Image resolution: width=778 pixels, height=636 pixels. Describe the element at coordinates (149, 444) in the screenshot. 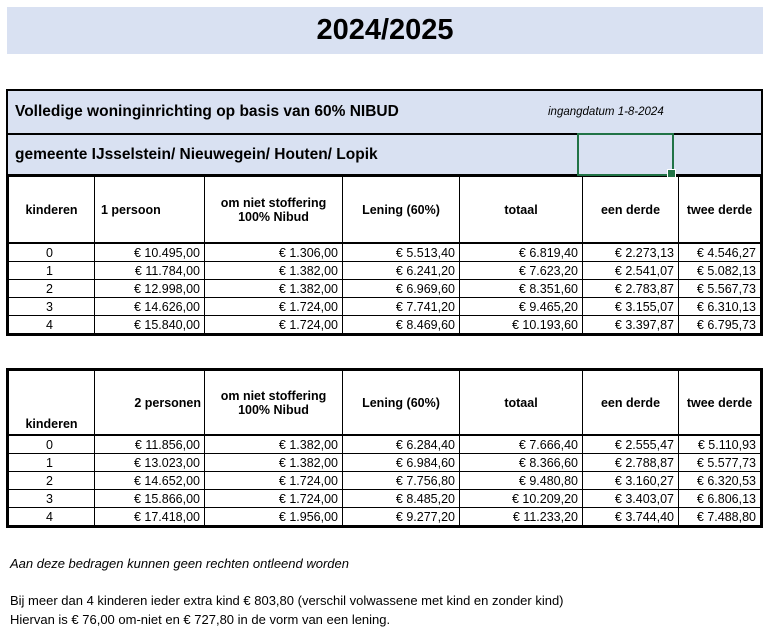

I see `cell-persoon: € 11.856,00` at that location.